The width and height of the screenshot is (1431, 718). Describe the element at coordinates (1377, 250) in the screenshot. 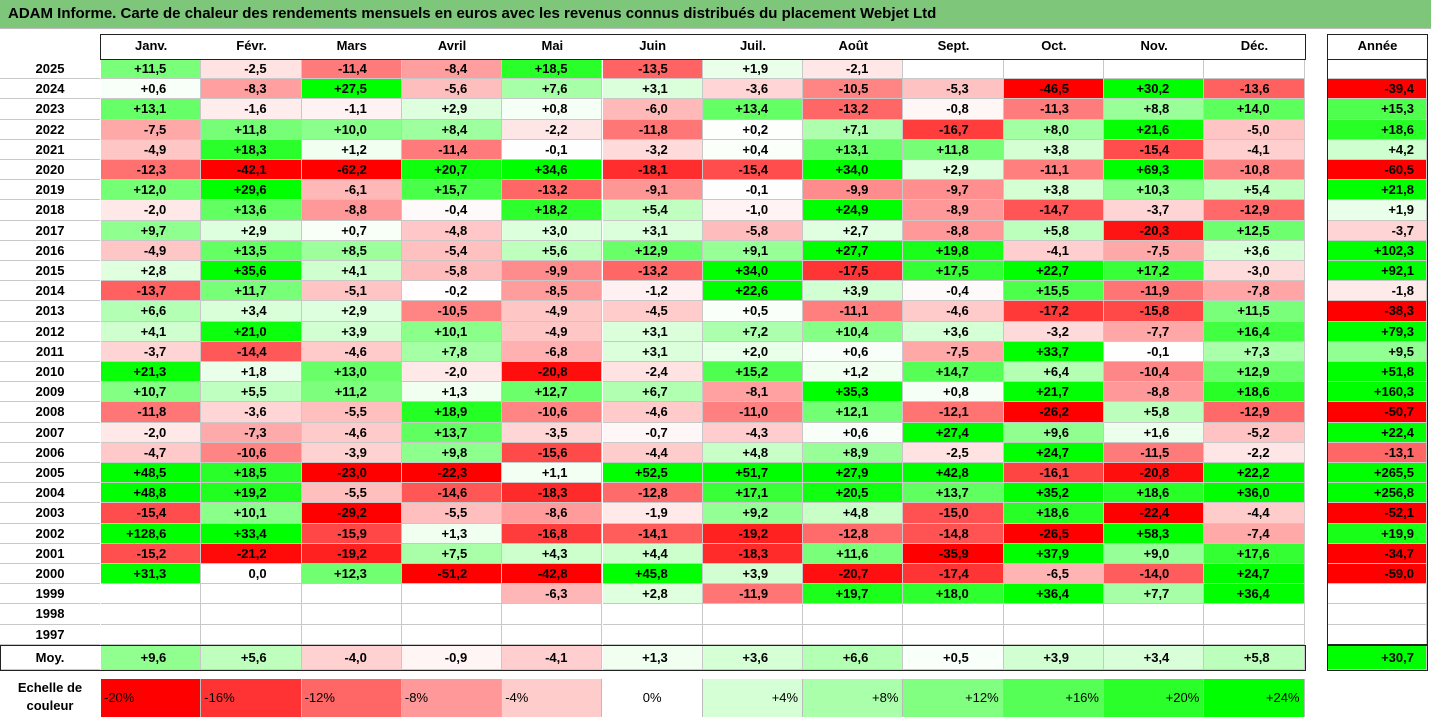

I see `annual-cell: +102,3` at that location.